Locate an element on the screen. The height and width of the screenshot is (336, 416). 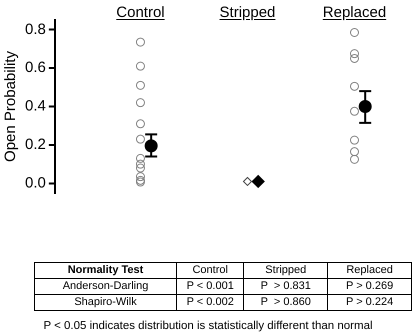
text: P < 0.05 indicates distribution is statistically different than normal is located at coordinates (208, 326).